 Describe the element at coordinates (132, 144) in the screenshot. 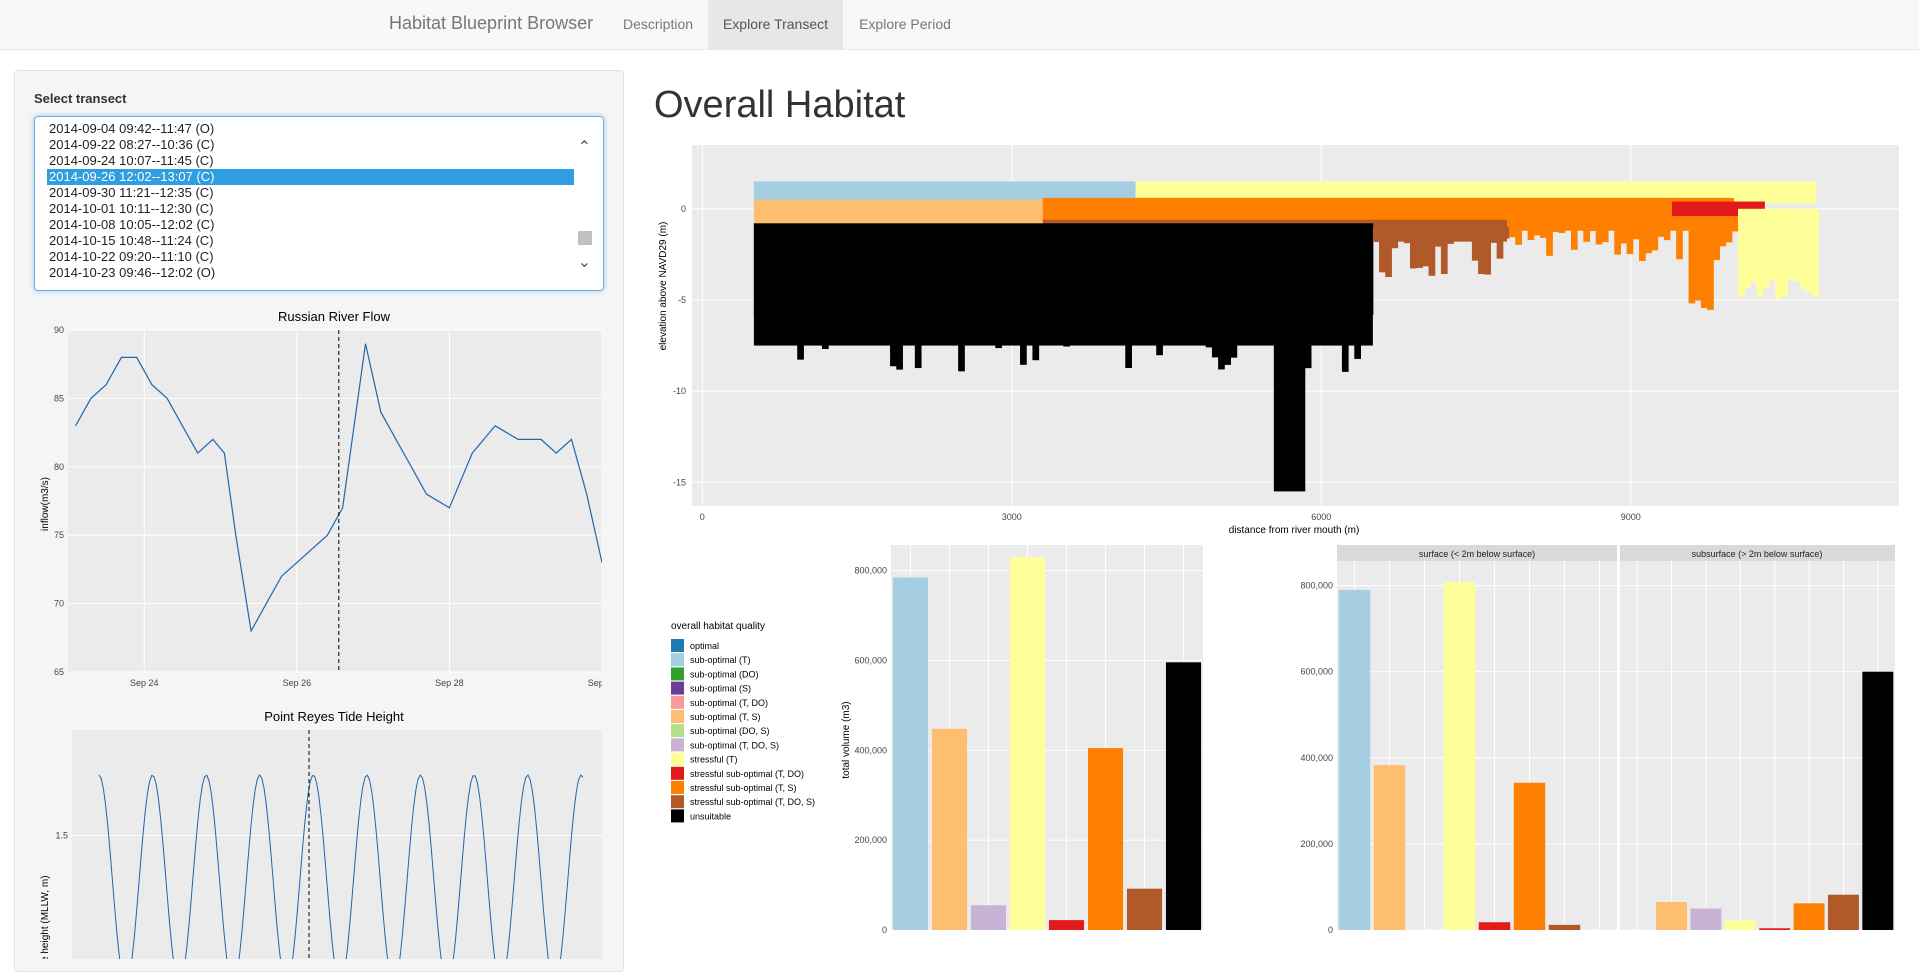

I see `transect-option: 2014-09-22 08:27--10:36 (C)` at that location.